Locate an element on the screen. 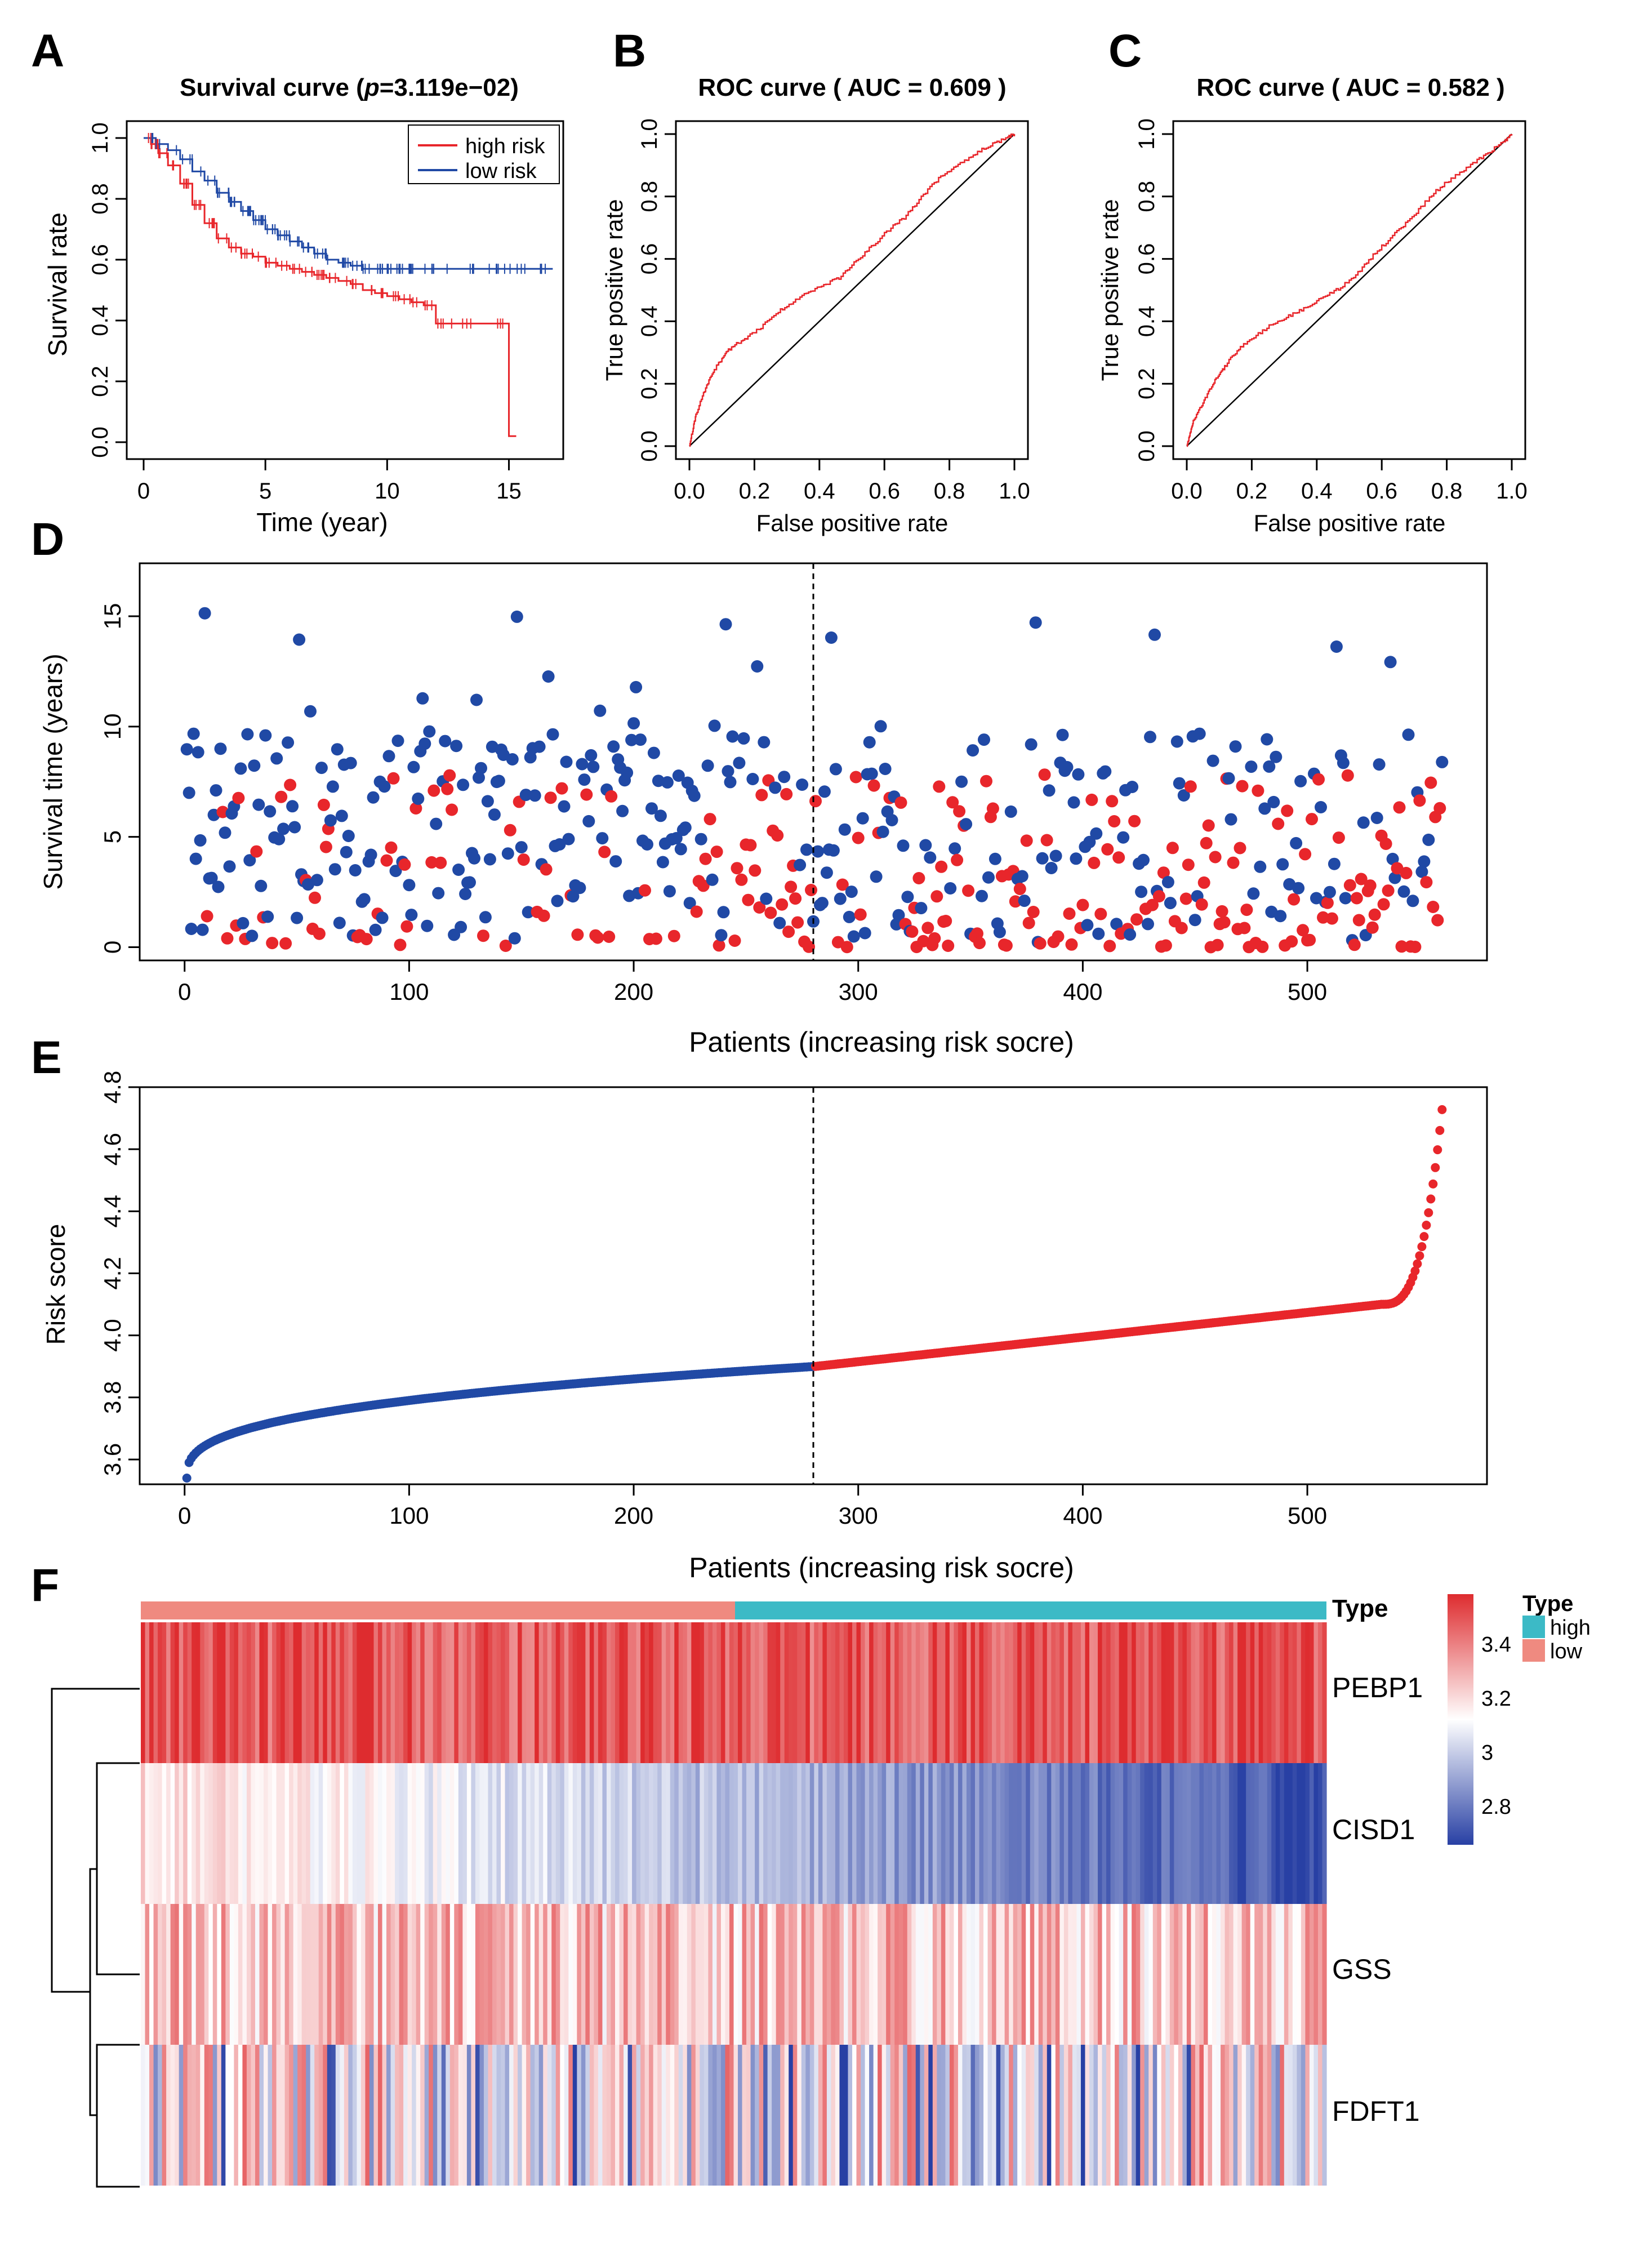 Image resolution: width=1652 pixels, height=2256 pixels. x-axis-a: 0 5 10 15 is located at coordinates (329, 481).